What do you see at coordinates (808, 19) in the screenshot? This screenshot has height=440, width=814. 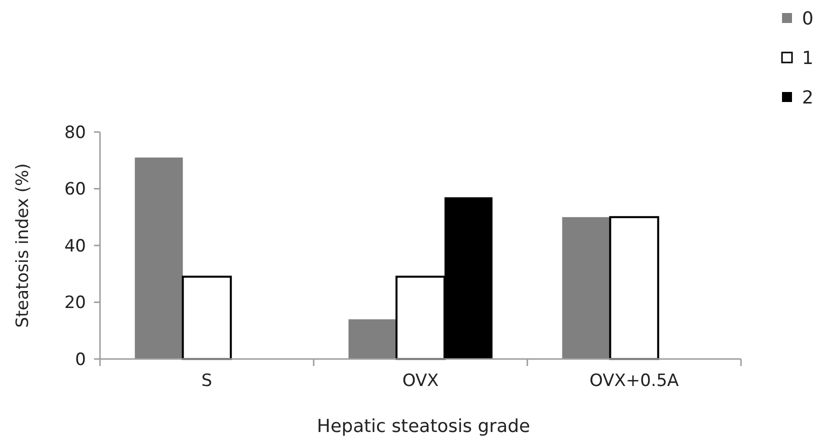 I see `legend-label: 0` at bounding box center [808, 19].